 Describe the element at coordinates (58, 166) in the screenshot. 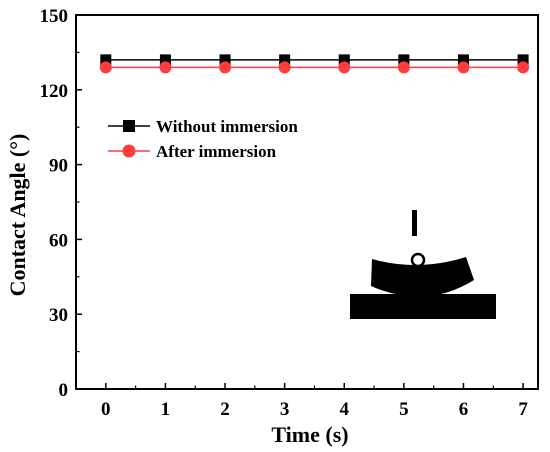

I see `y-tick-label: 90` at that location.